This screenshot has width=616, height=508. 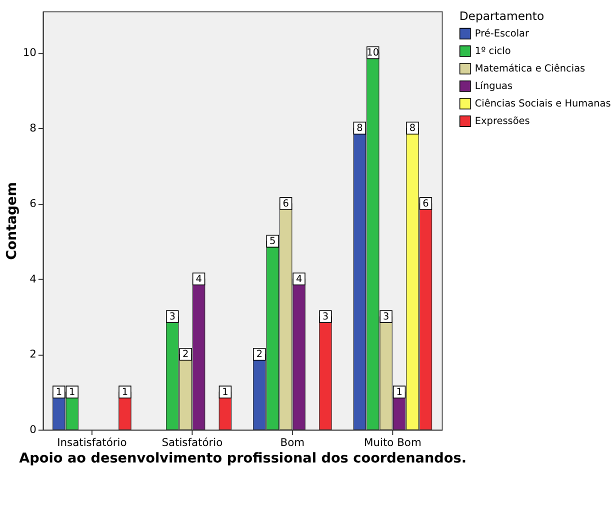 I want to click on x-axis-title: Apoio ao desenvolvimento profissional dos coordenandos., so click(x=243, y=458).